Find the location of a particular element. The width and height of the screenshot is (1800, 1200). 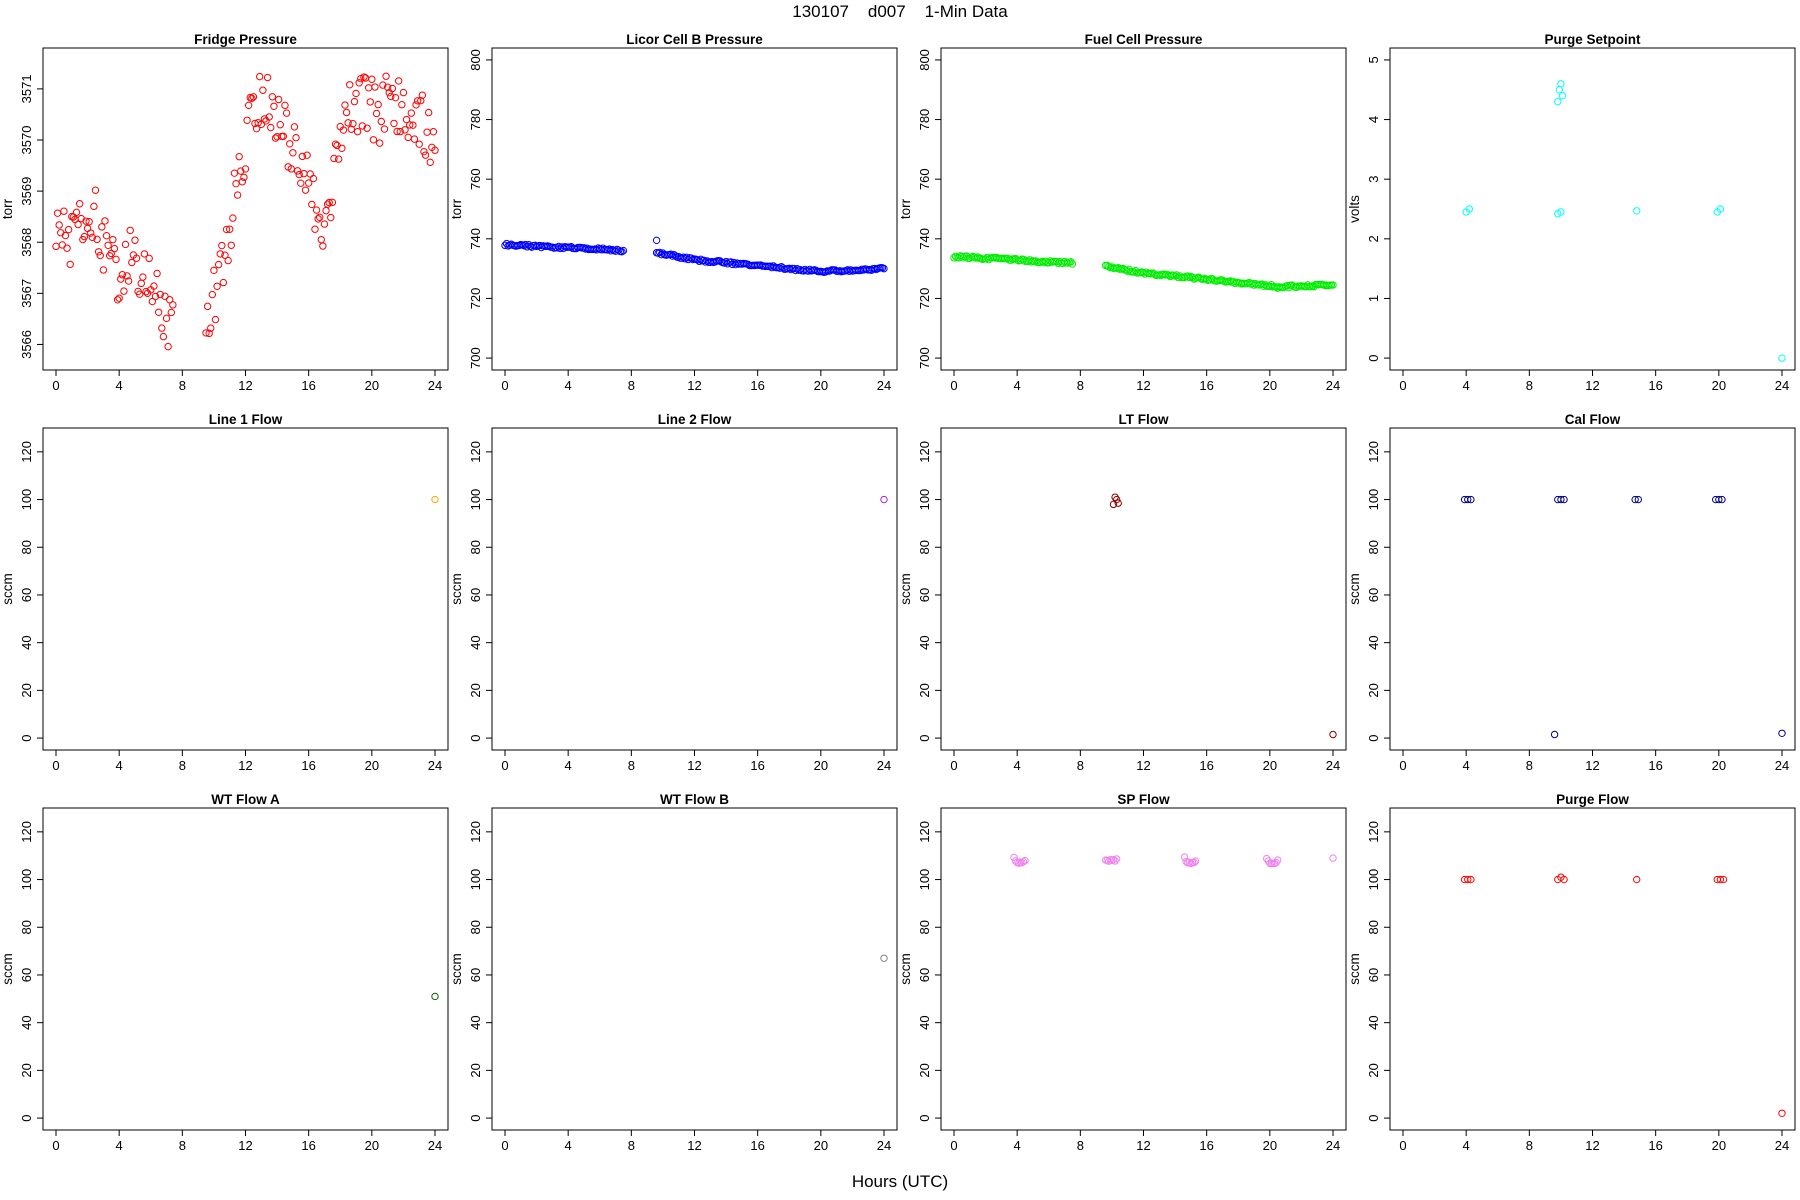

chart-fuel-cell-pressure-ylabel: torr is located at coordinates (905, 208).